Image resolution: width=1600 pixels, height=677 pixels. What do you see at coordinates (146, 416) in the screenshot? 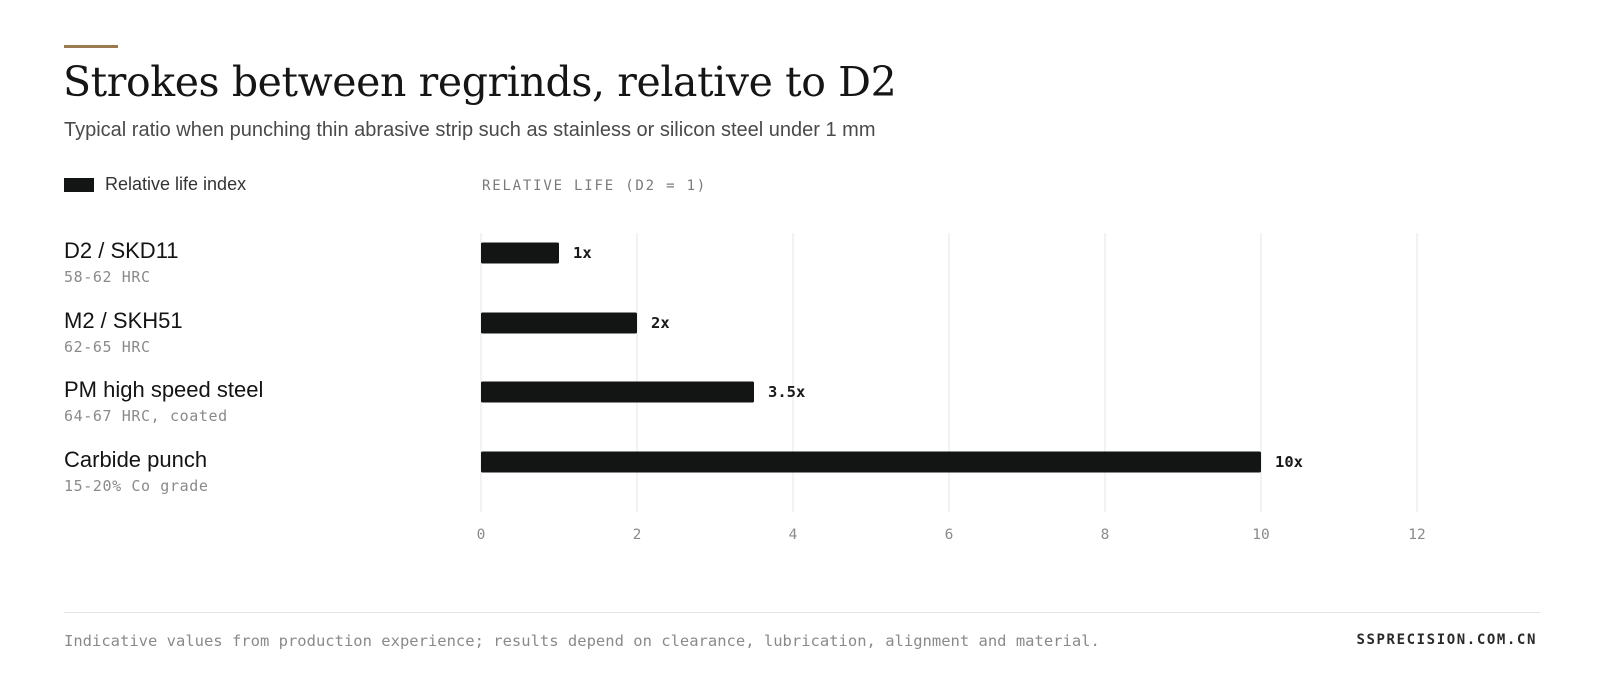
I see `category-spec: 64-67 HRC, coated` at bounding box center [146, 416].